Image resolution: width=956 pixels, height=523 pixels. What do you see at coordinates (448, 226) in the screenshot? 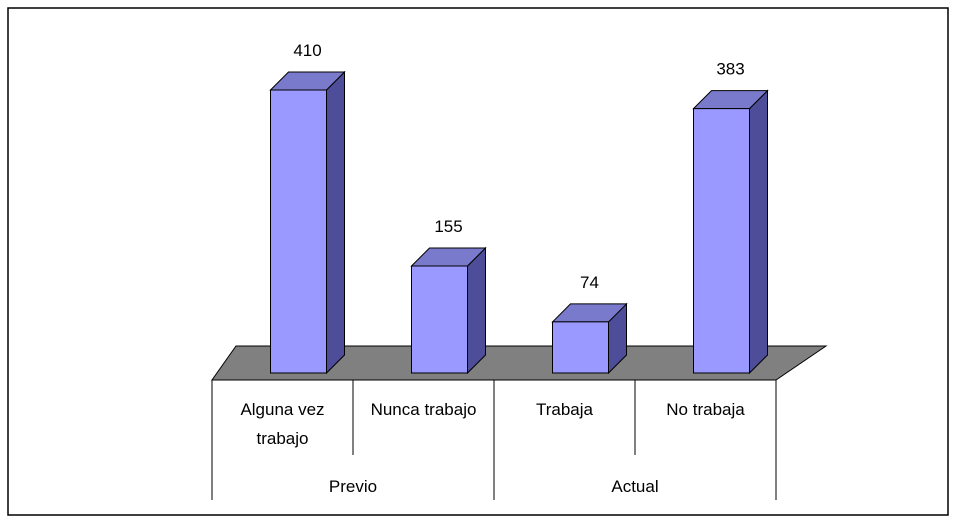
I see `data-label: 155` at bounding box center [448, 226].